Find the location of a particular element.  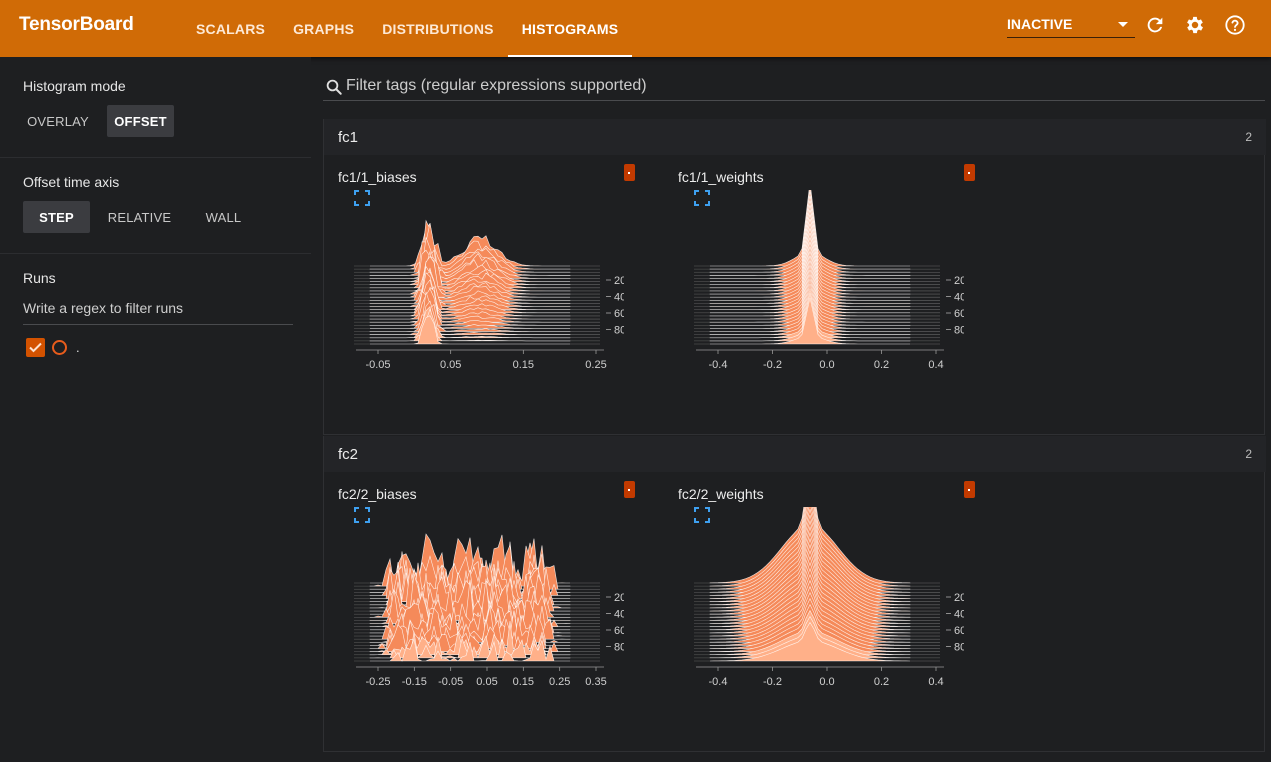

dropdown-value: INACTIVE is located at coordinates (1040, 24).